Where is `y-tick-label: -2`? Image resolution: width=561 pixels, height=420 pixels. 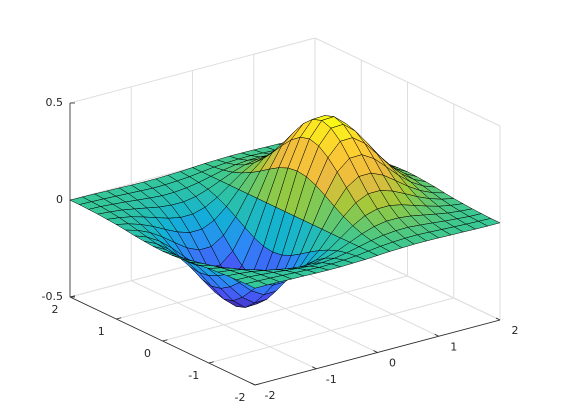 y-tick-label: -2 is located at coordinates (240, 397).